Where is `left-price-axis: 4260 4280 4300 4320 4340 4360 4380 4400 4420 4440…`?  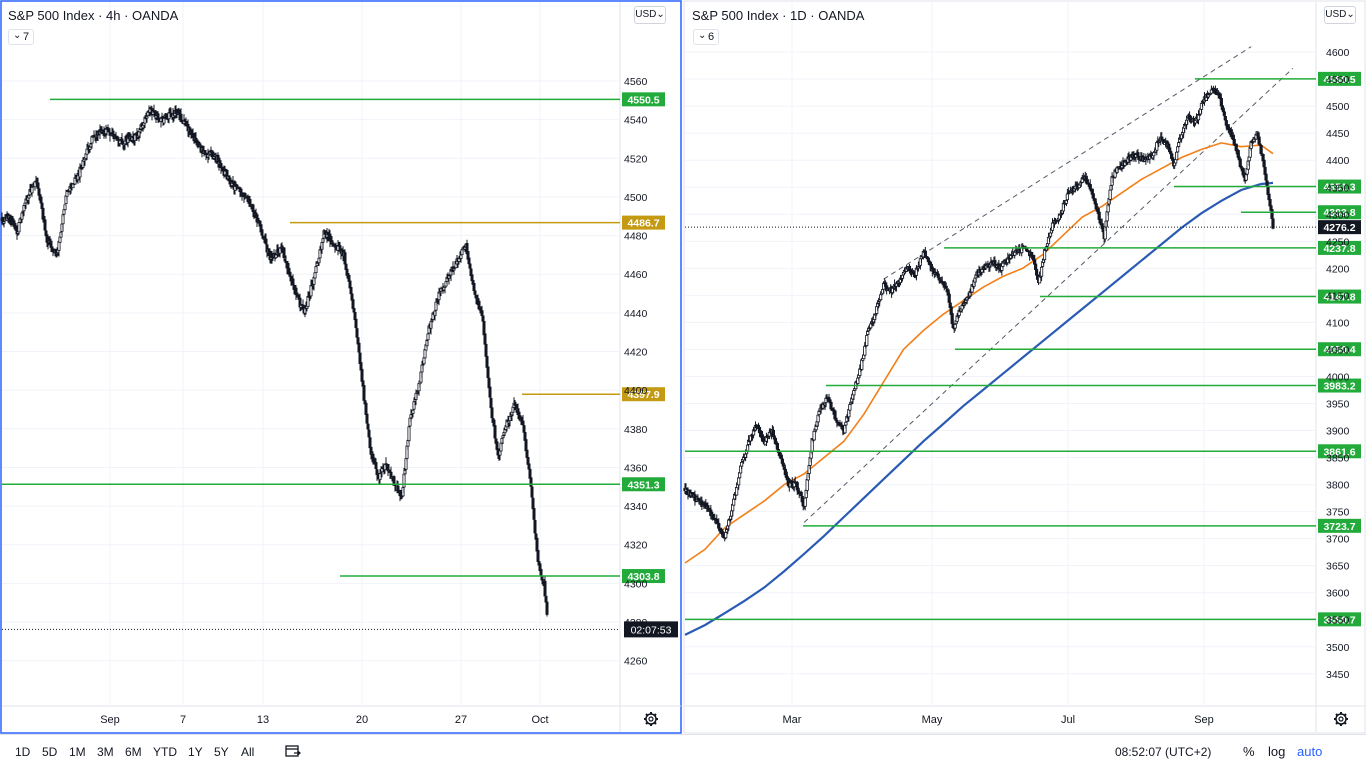
left-price-axis: 4260 4280 4300 4320 4340 4360 4380 4400 4420 4440… is located at coordinates (636, 372).